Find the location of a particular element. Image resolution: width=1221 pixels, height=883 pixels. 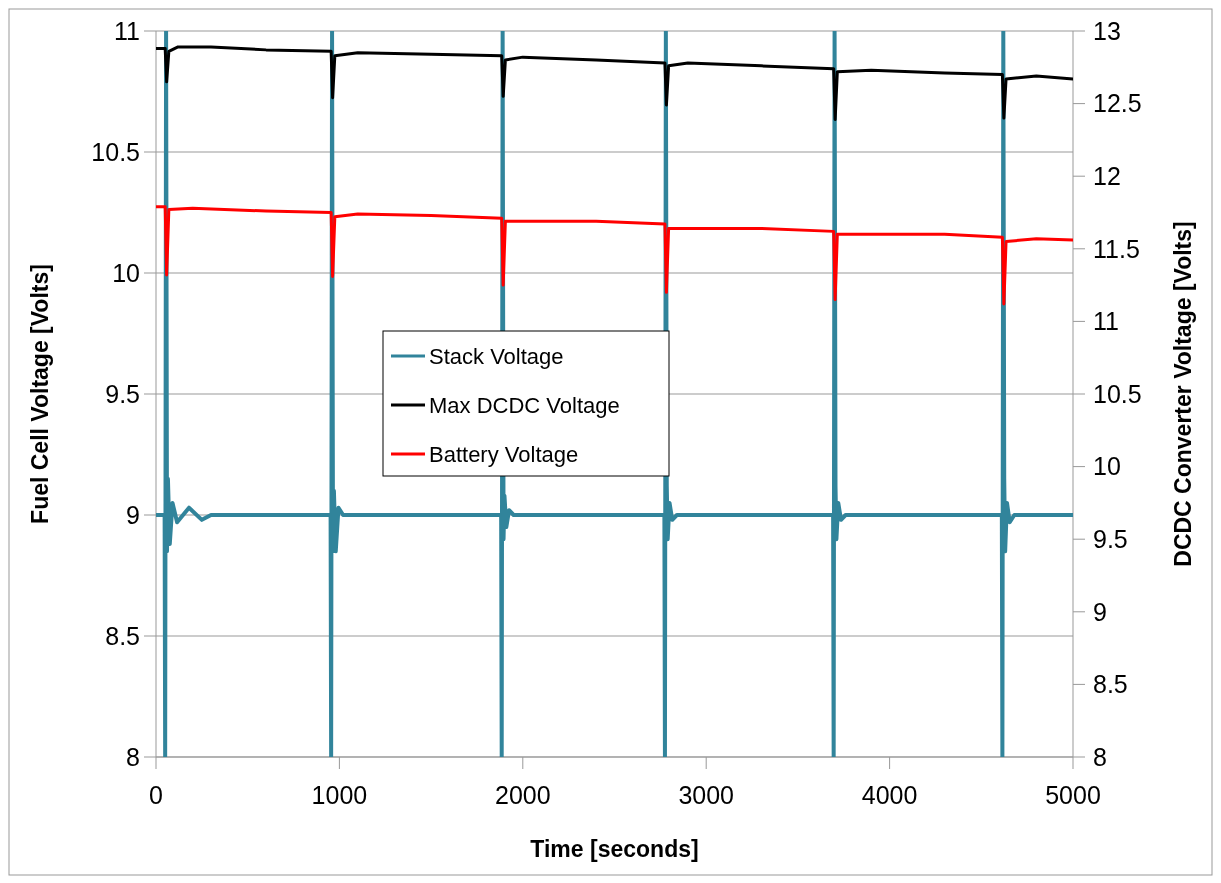

line-series is located at coordinates (614, 83).